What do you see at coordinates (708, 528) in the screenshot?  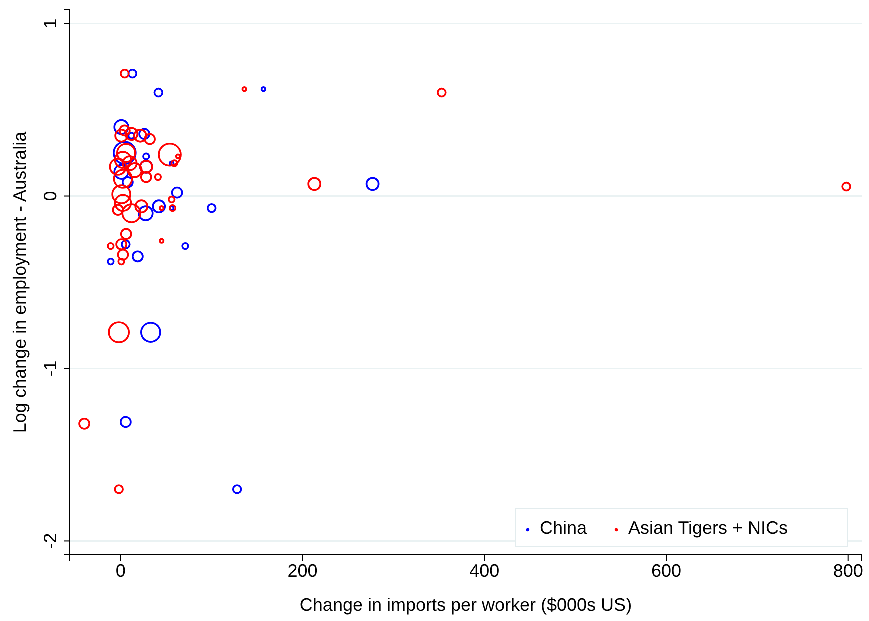 I see `legend-label: Asian Tigers + NICs` at bounding box center [708, 528].